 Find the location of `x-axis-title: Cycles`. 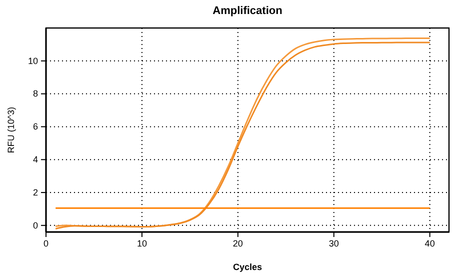

x-axis-title: Cycles is located at coordinates (247, 267).